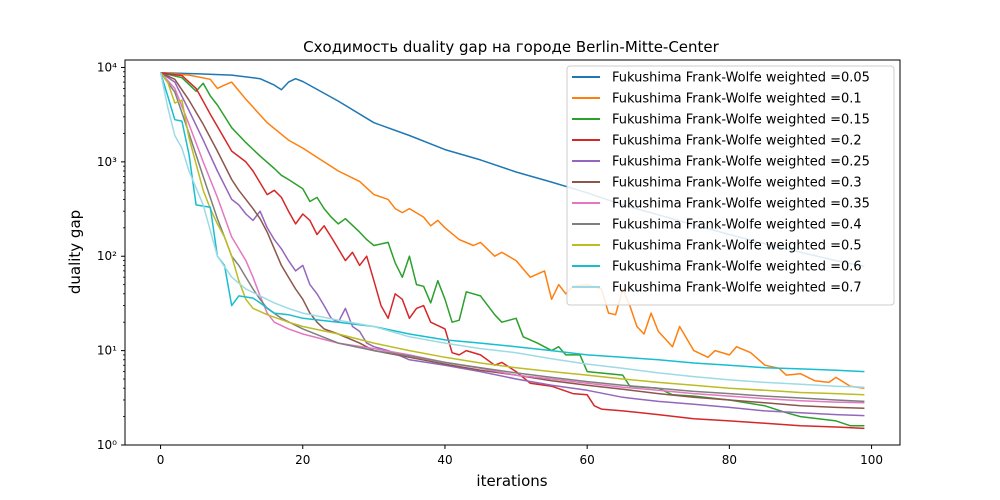 The height and width of the screenshot is (500, 1000). Describe the element at coordinates (741, 162) in the screenshot. I see `legend-label-5: Fukushima Frank-Wolfe weighted =0.25` at that location.